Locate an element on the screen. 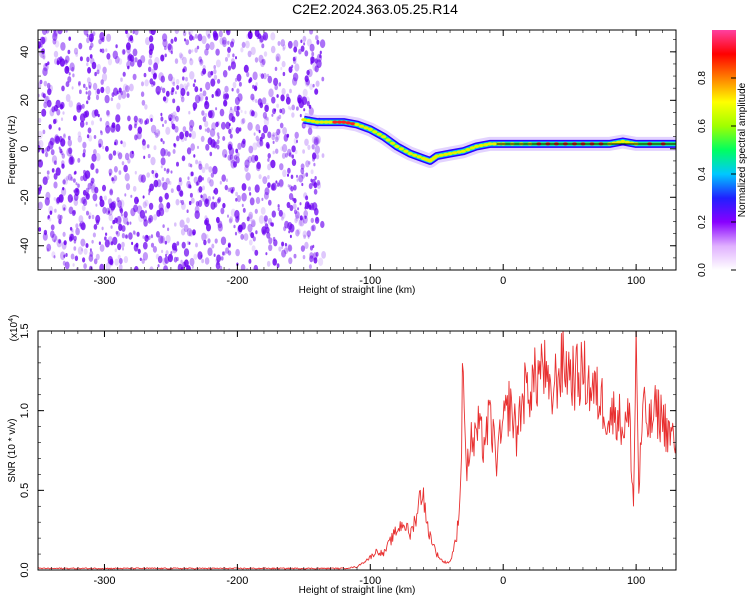 This screenshot has width=750, height=600. y-axis-label: Frequency (Hz) is located at coordinates (12, 150).